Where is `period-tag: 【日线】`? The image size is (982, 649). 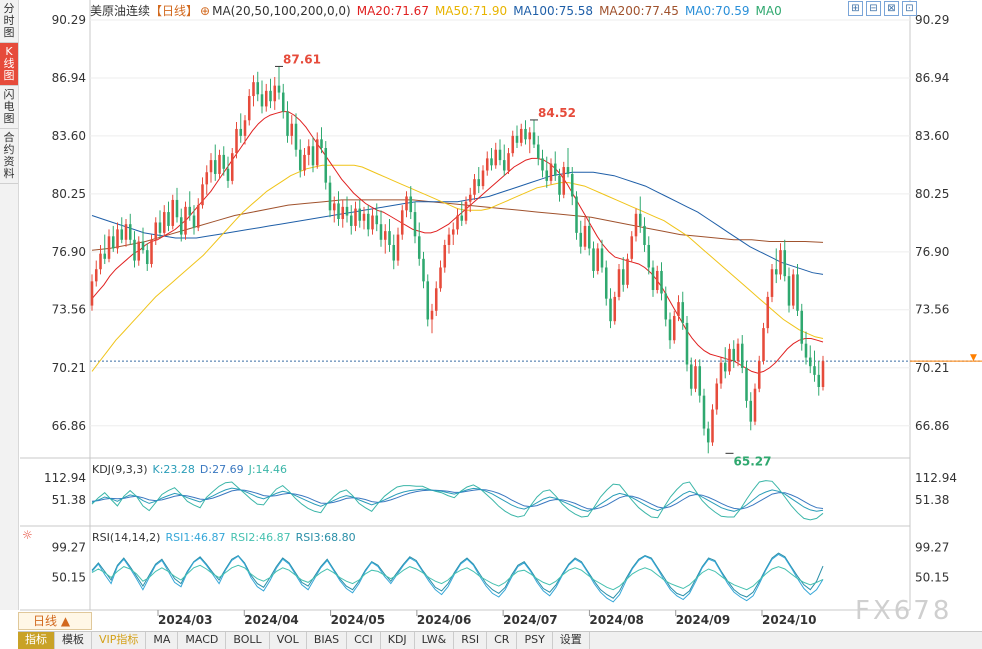 period-tag: 【日线】 is located at coordinates (174, 11).